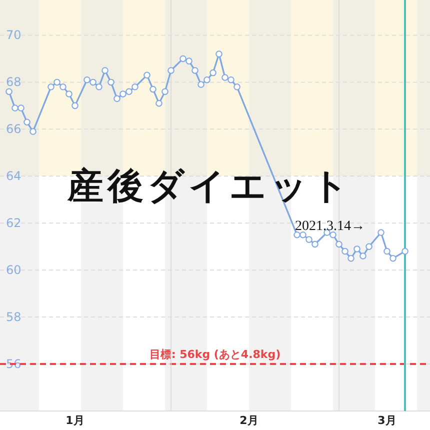 Image resolution: width=430 pixels, height=430 pixels. What do you see at coordinates (14, 317) in the screenshot?
I see `y-tick-label: 58` at bounding box center [14, 317].